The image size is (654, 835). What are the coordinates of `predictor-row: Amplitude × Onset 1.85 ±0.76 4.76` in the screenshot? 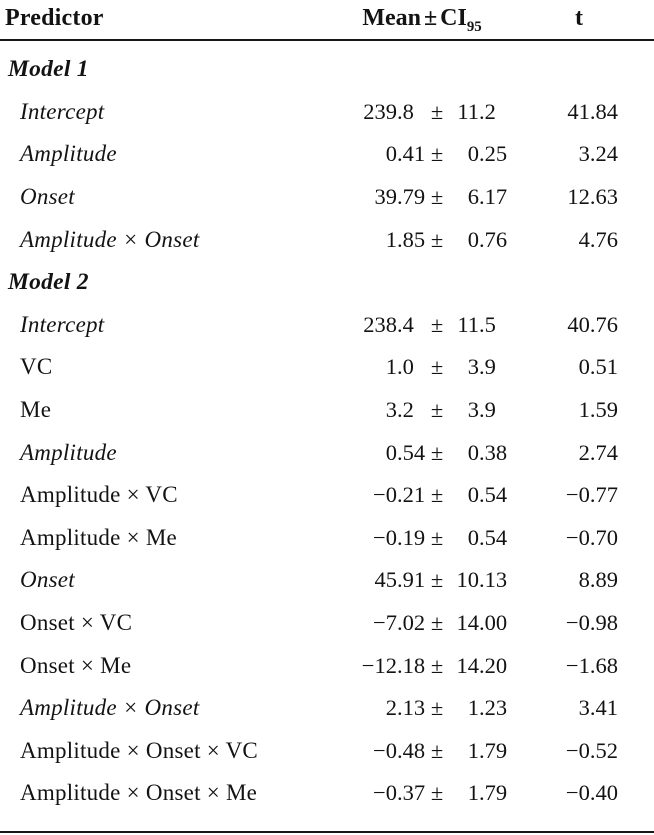 It's located at (327, 239).